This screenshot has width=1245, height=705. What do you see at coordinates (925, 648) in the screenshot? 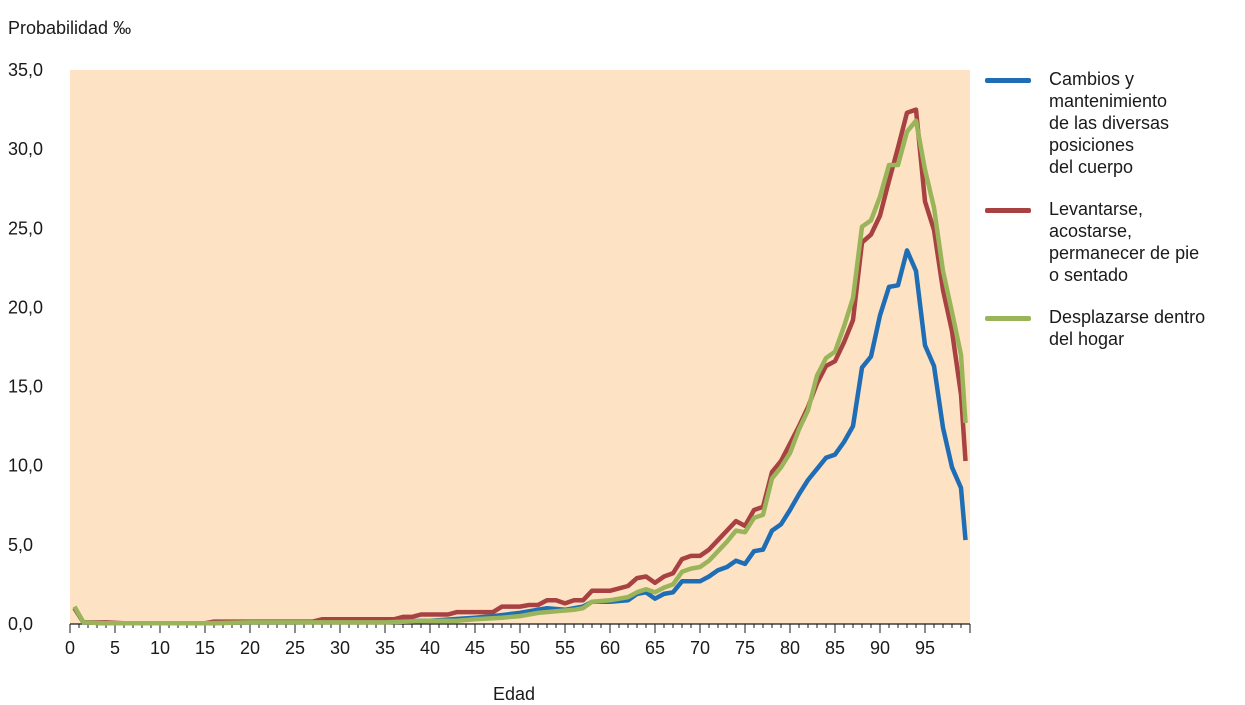
I see `x-tick-label: 95` at bounding box center [925, 648].